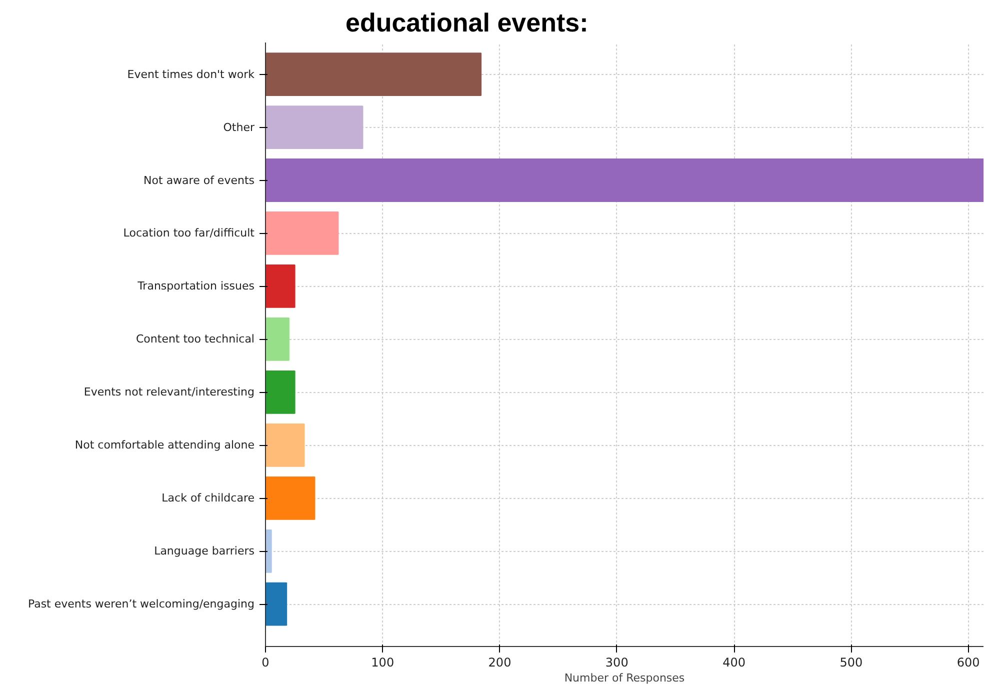 This screenshot has height=696, width=985. Describe the element at coordinates (189, 233) in the screenshot. I see `y-tick-label: Location too far/difficult` at that location.